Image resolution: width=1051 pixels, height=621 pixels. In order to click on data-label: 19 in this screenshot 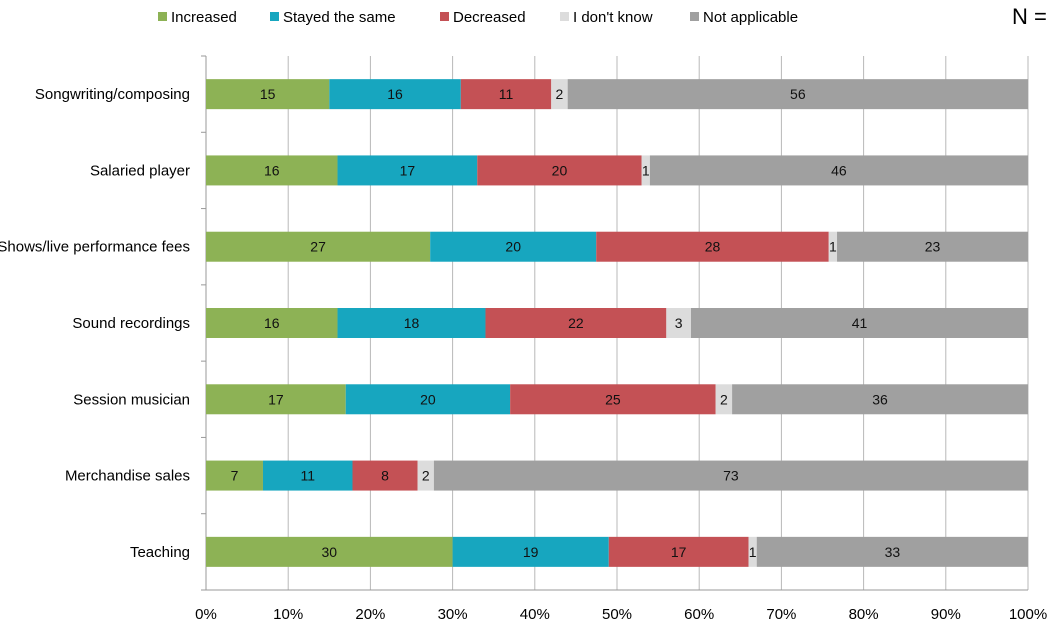, I will do `click(531, 552)`.